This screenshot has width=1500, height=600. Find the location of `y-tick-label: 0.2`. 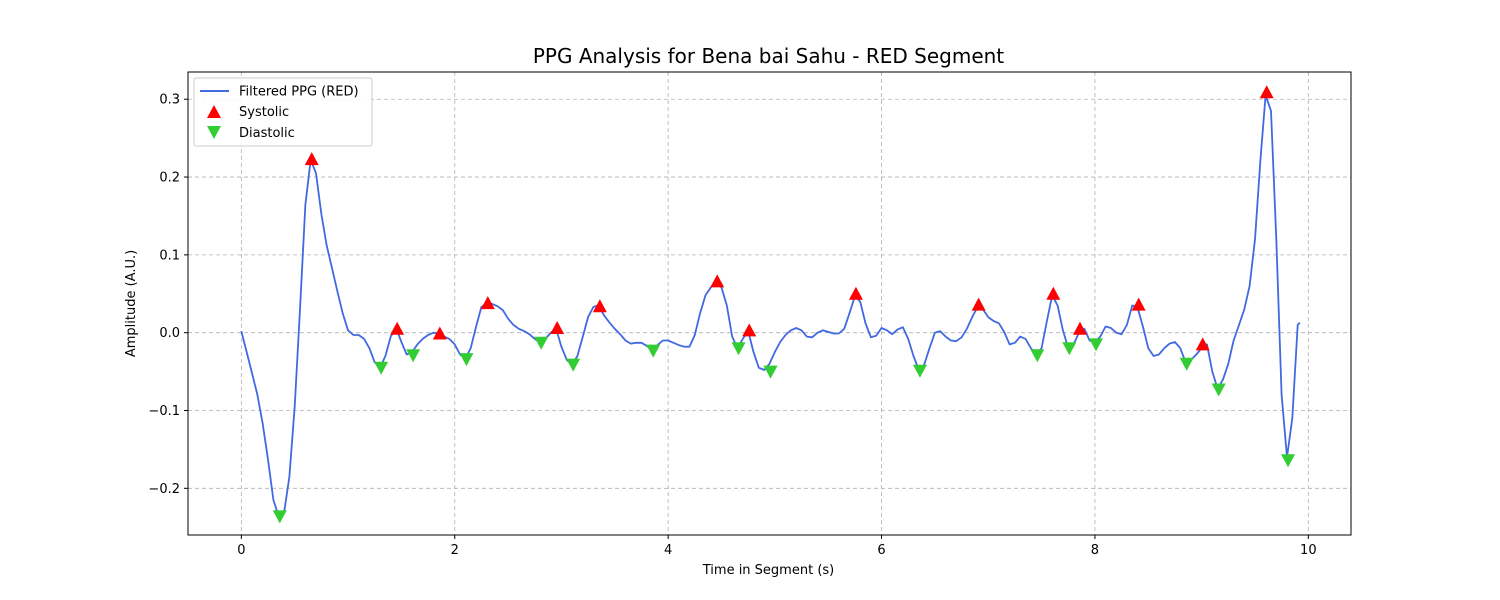

y-tick-label: 0.2 is located at coordinates (169, 178).